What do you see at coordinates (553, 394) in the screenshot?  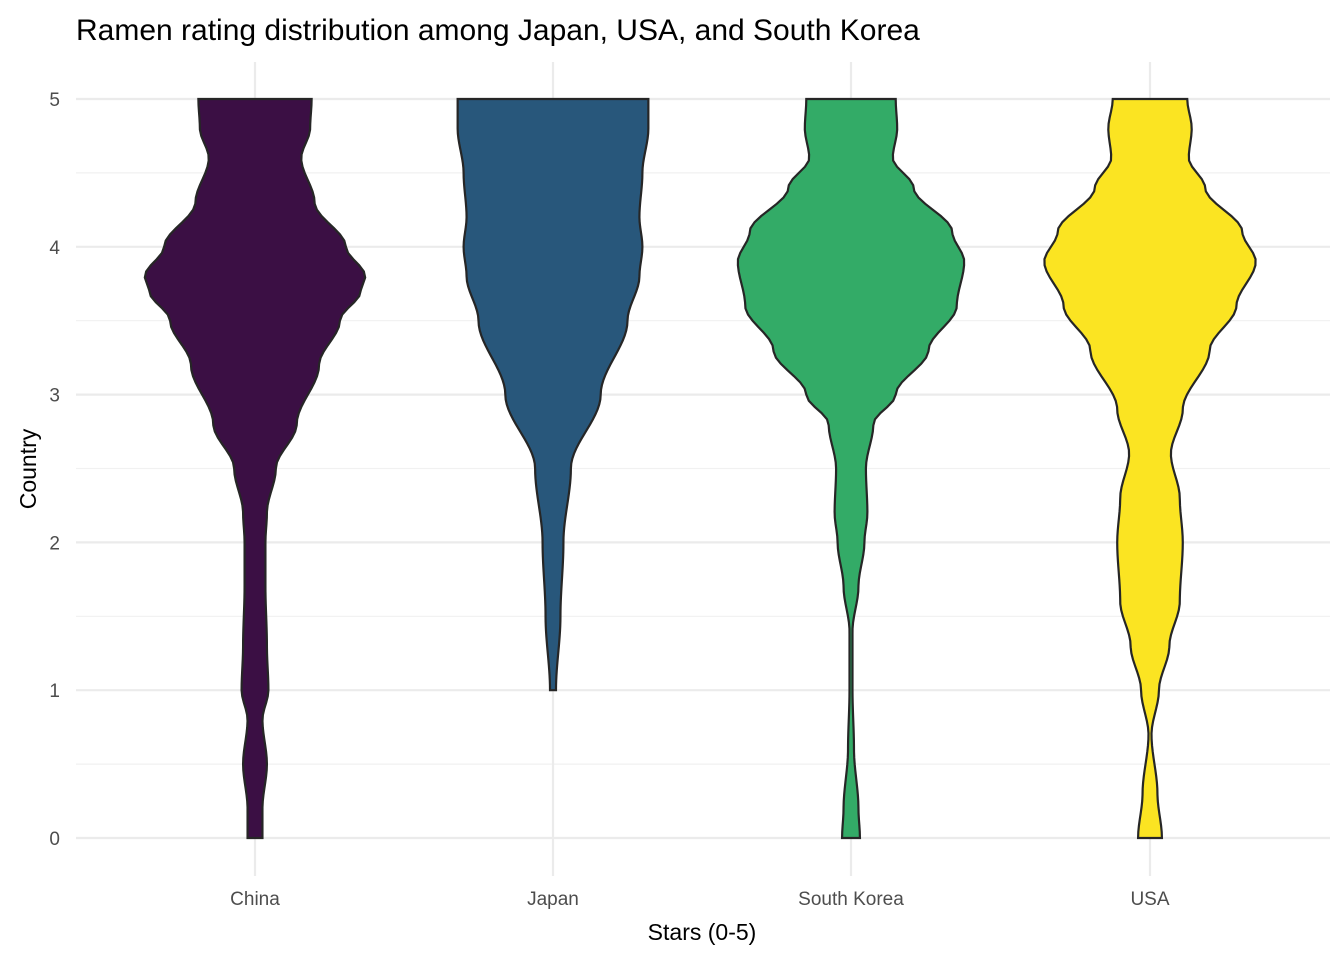 I see `violin-japan` at bounding box center [553, 394].